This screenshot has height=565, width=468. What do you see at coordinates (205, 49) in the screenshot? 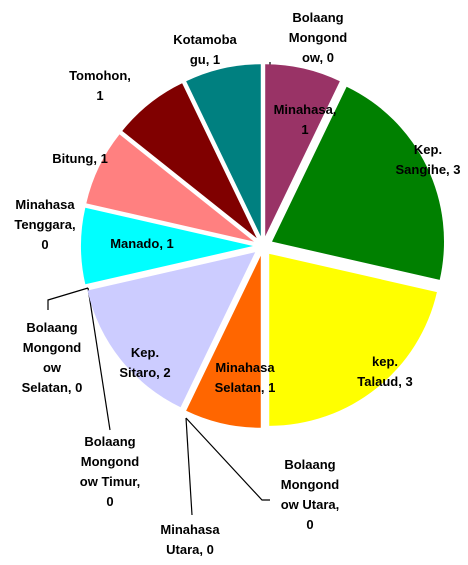
I see `slice-label: Kotamobagu, 1` at bounding box center [205, 49].